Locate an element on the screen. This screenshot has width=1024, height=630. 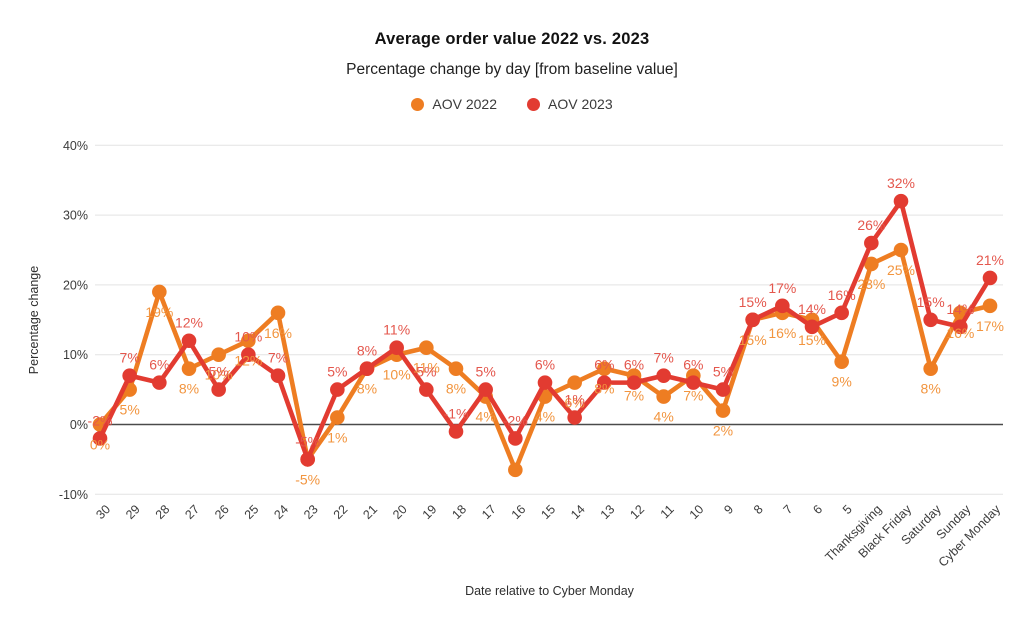
data-label: 11% is located at coordinates (426, 368).